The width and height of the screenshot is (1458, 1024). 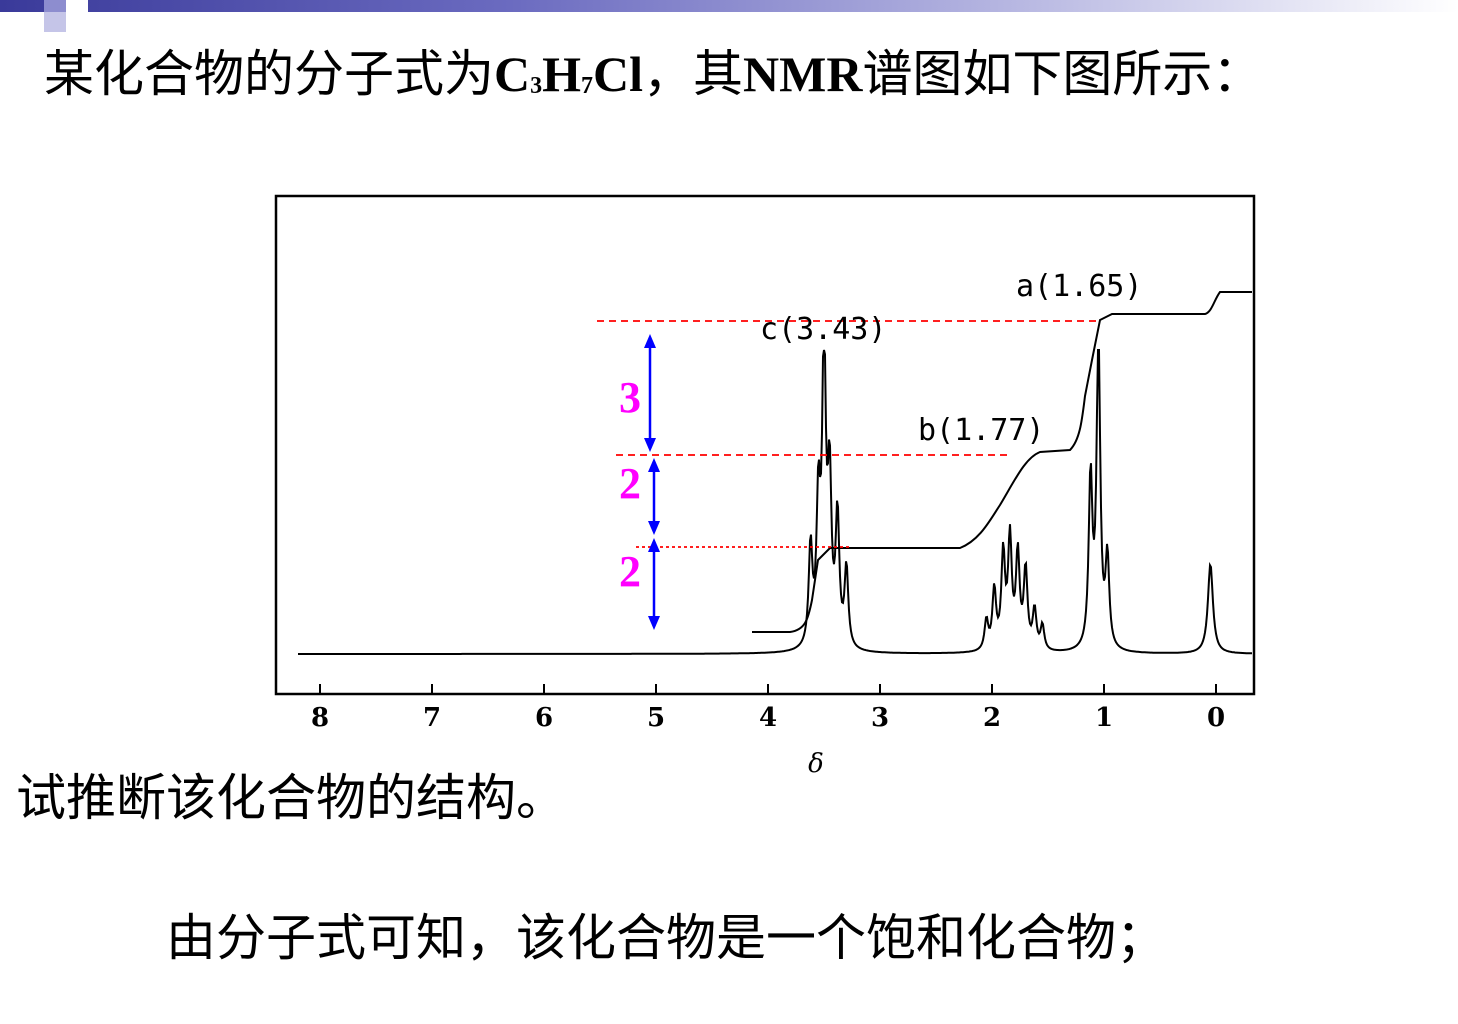 What do you see at coordinates (630, 397) in the screenshot?
I see `integration-ratio-label: 3` at bounding box center [630, 397].